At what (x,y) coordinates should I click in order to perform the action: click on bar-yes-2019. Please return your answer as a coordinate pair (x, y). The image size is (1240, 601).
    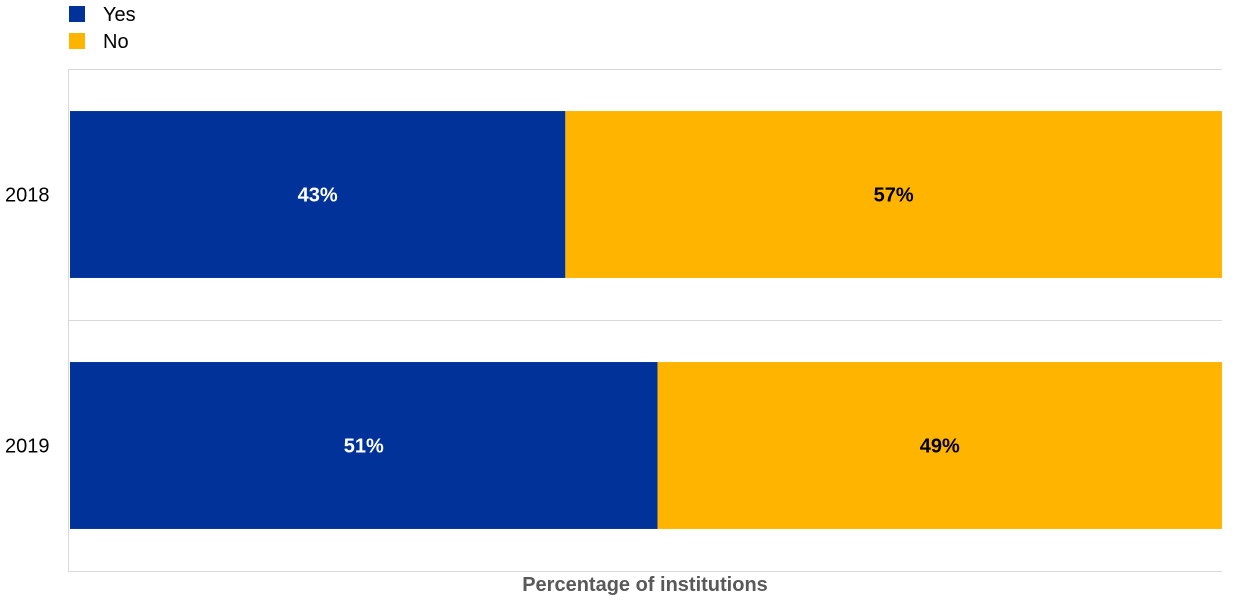
    Looking at the image, I should click on (364, 445).